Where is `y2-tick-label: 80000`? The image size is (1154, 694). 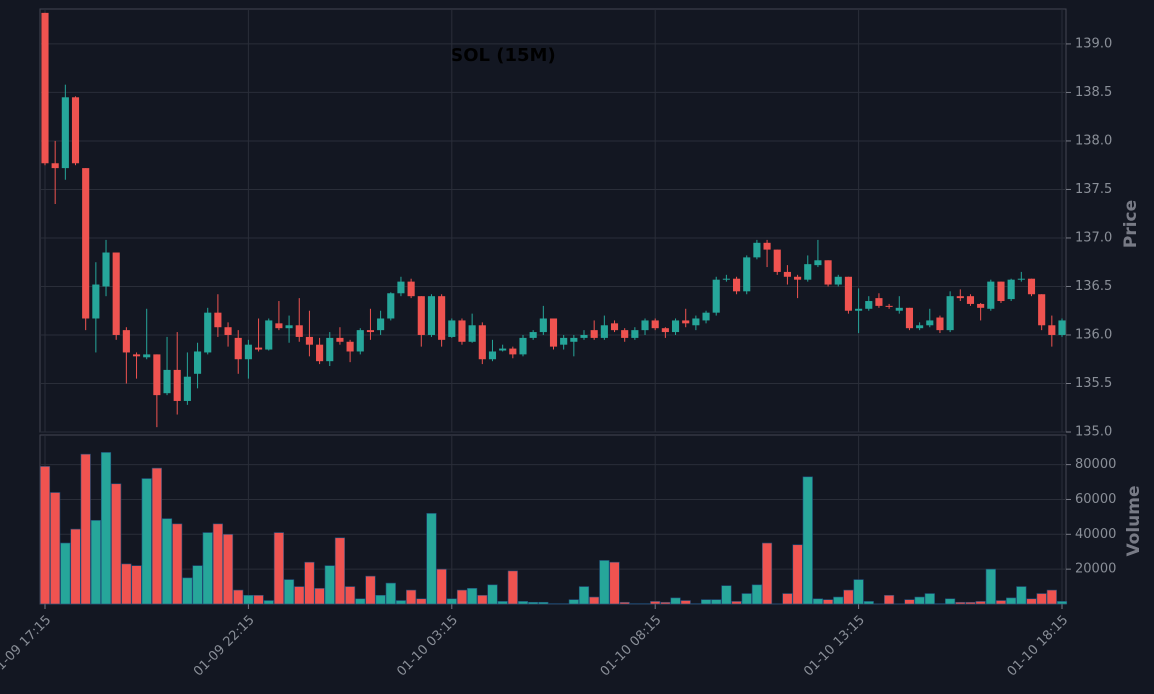
y2-tick-label: 80000 is located at coordinates (1095, 464).